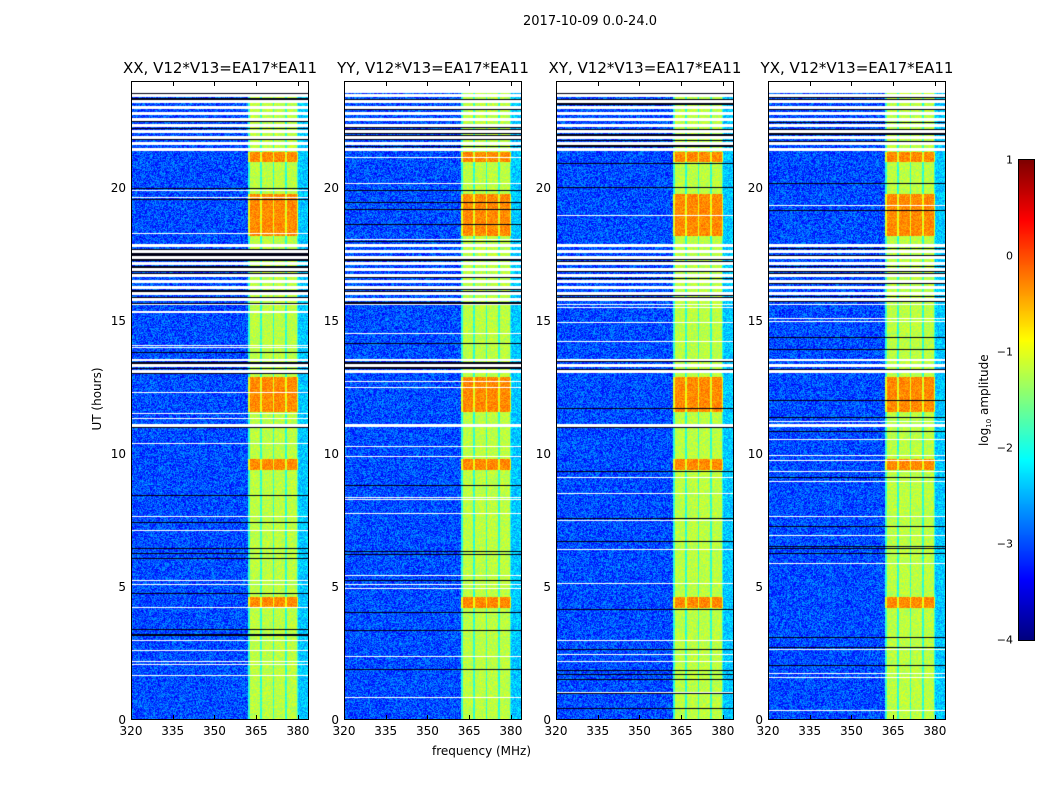 The width and height of the screenshot is (1050, 800). Describe the element at coordinates (857, 68) in the screenshot. I see `panel-title: YX, V12*V13=EA17*EA11` at that location.